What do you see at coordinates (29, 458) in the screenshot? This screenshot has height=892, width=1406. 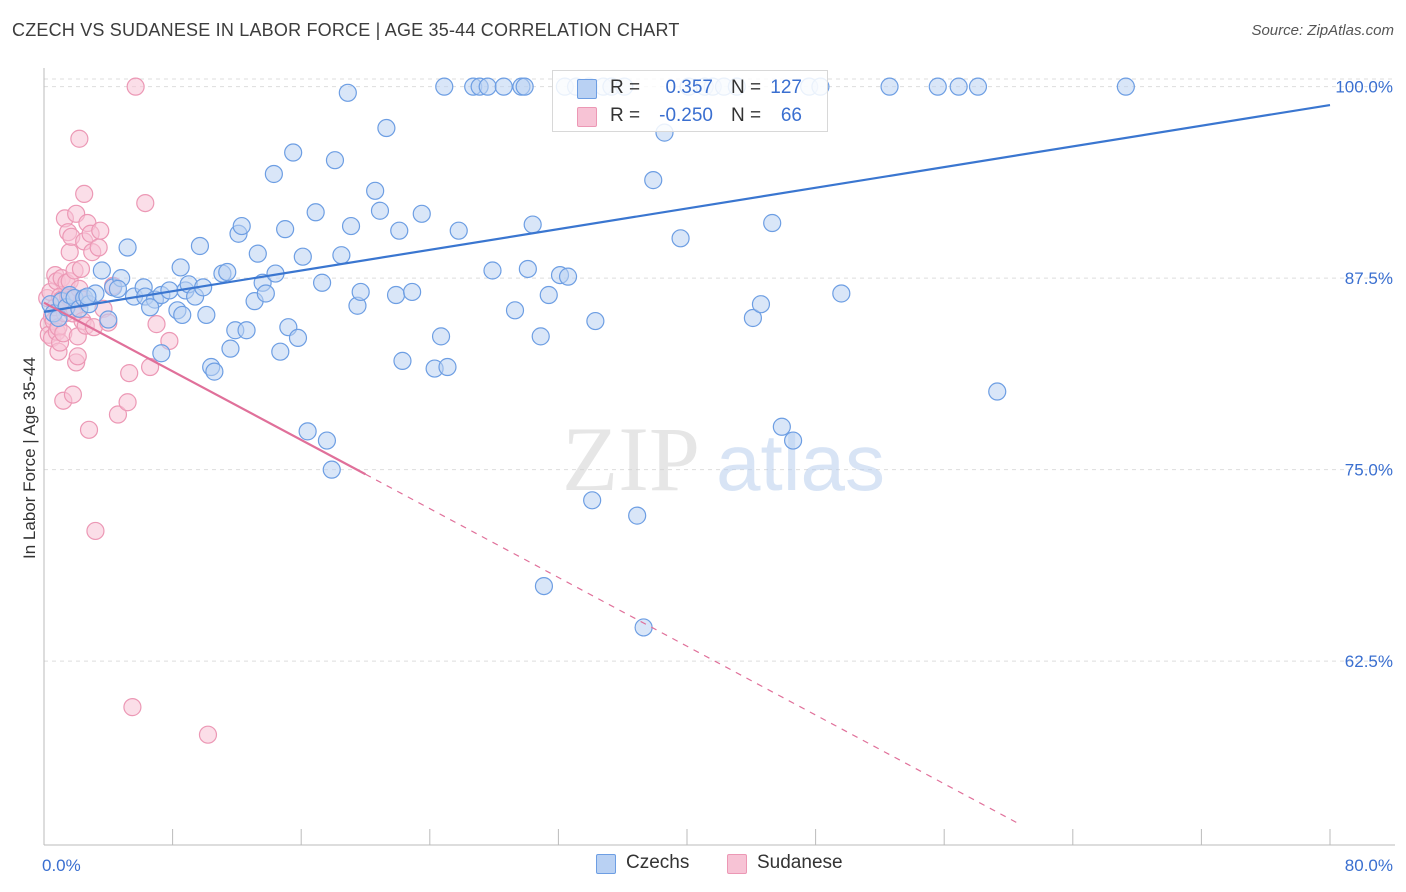 I see `y-axis-label: In Labor Force | Age 35-44` at bounding box center [29, 458].